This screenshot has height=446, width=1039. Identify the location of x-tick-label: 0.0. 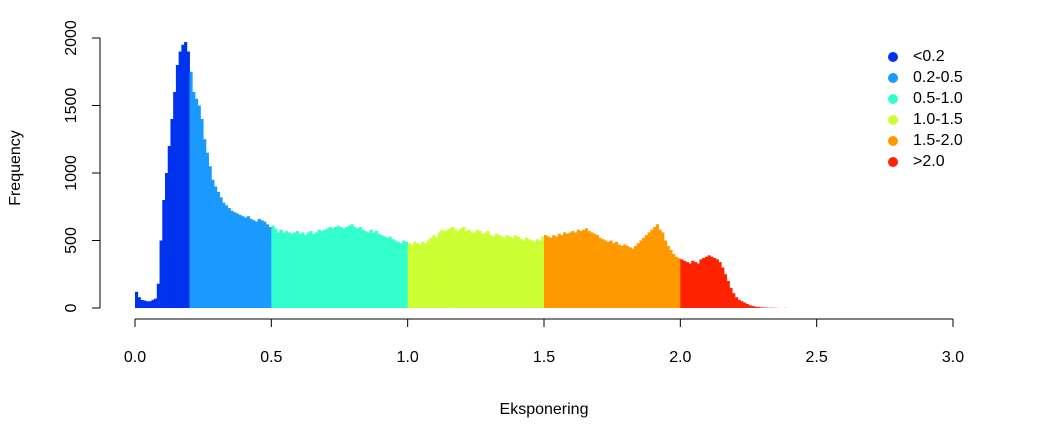
(135, 357).